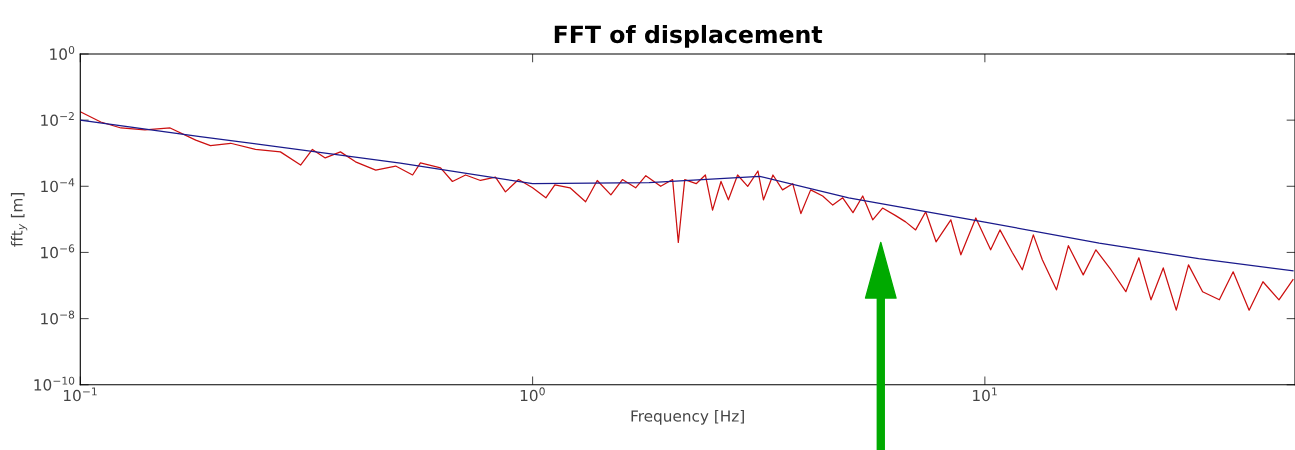  I want to click on x-axis-title: Frequency [Hz], so click(687, 417).